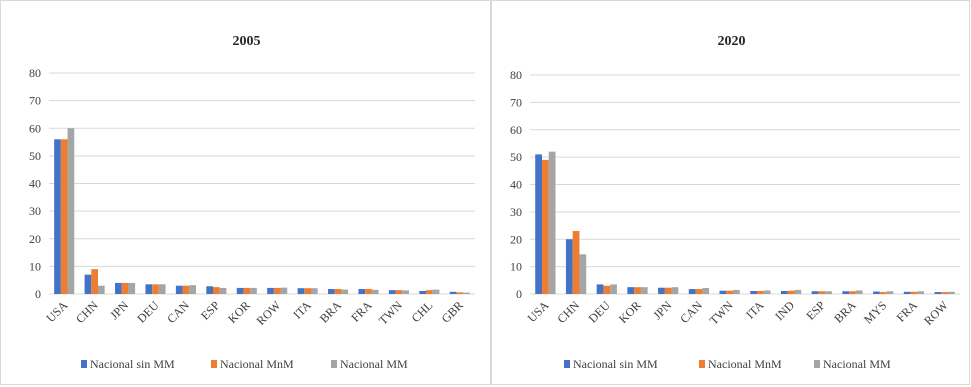 This screenshot has width=971, height=387. What do you see at coordinates (600, 312) in the screenshot?
I see `x-tick-label: DEU` at bounding box center [600, 312].